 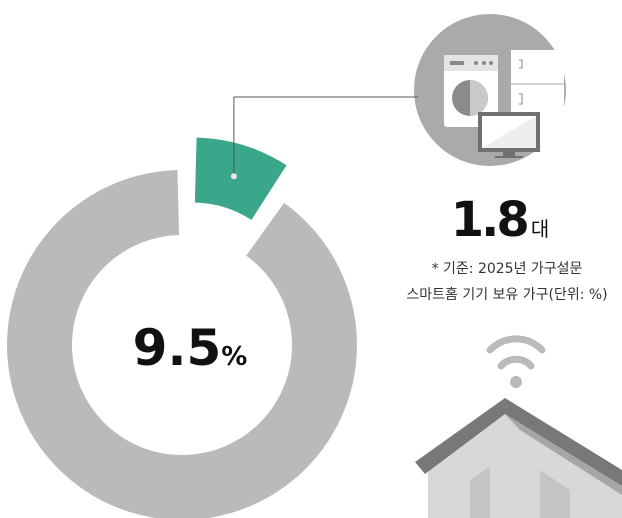 I want to click on house-illustration, so click(x=518, y=426).